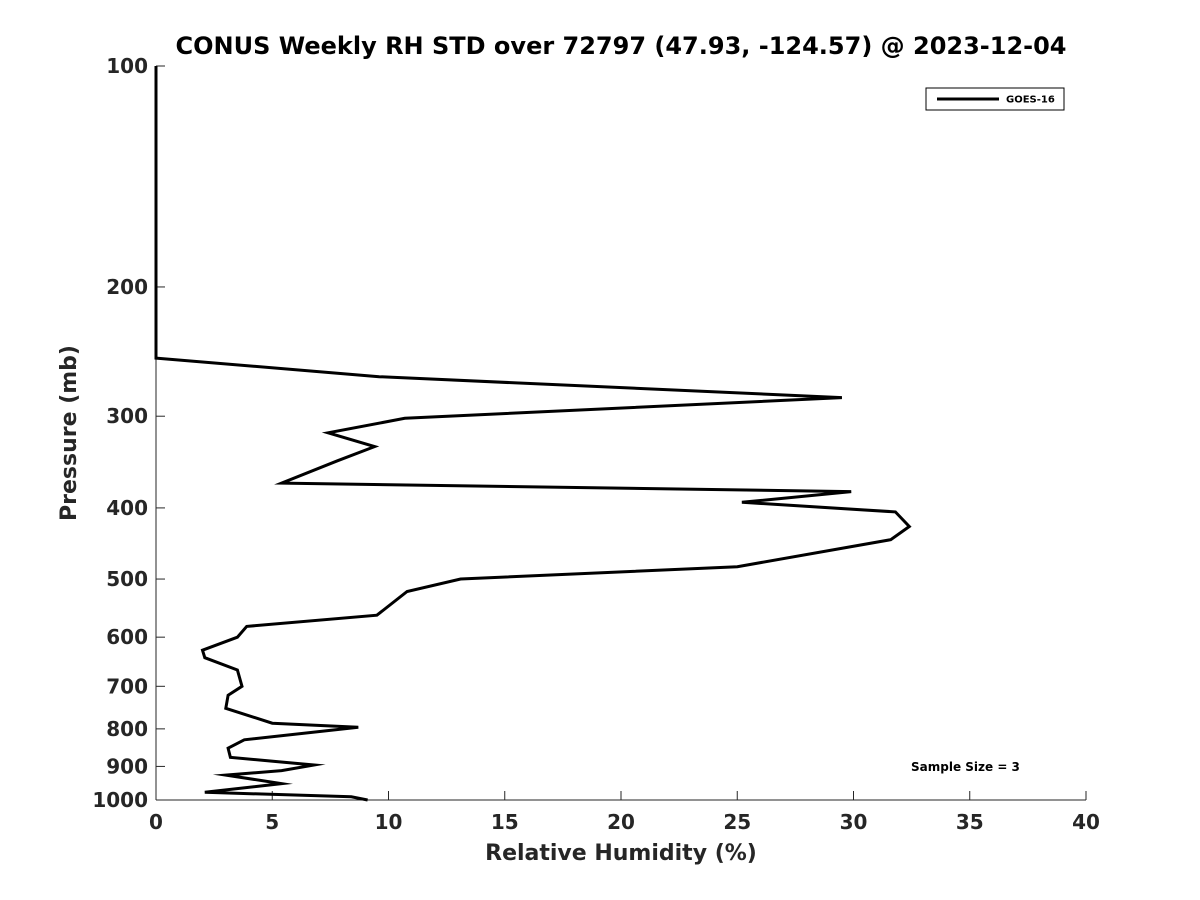 Image resolution: width=1200 pixels, height=900 pixels. Describe the element at coordinates (621, 822) in the screenshot. I see `x-tick-label: 20` at that location.